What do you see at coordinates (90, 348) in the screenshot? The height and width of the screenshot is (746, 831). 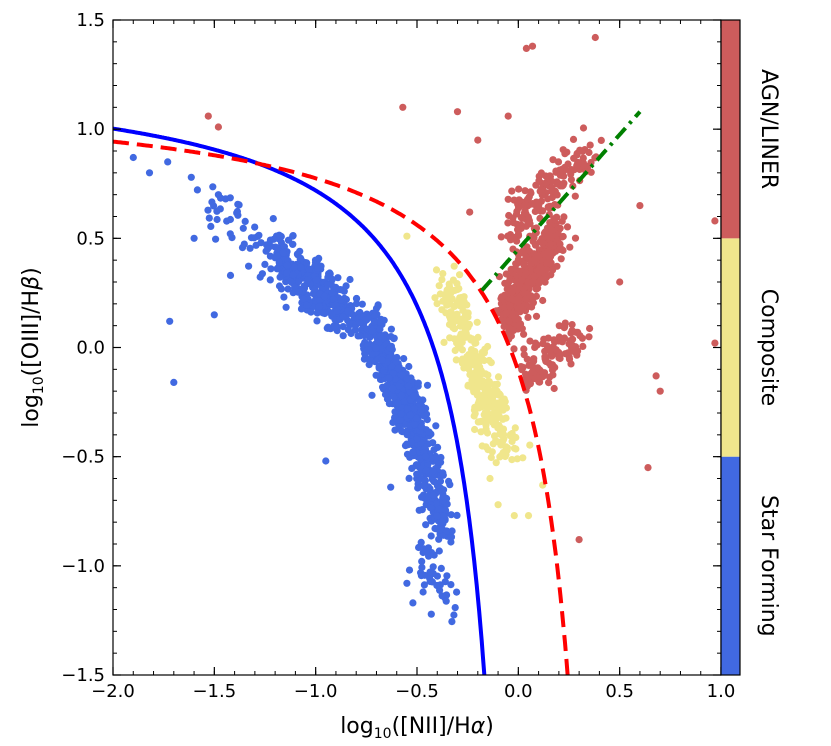 I see `y-tick-label: 0.0` at bounding box center [90, 348].